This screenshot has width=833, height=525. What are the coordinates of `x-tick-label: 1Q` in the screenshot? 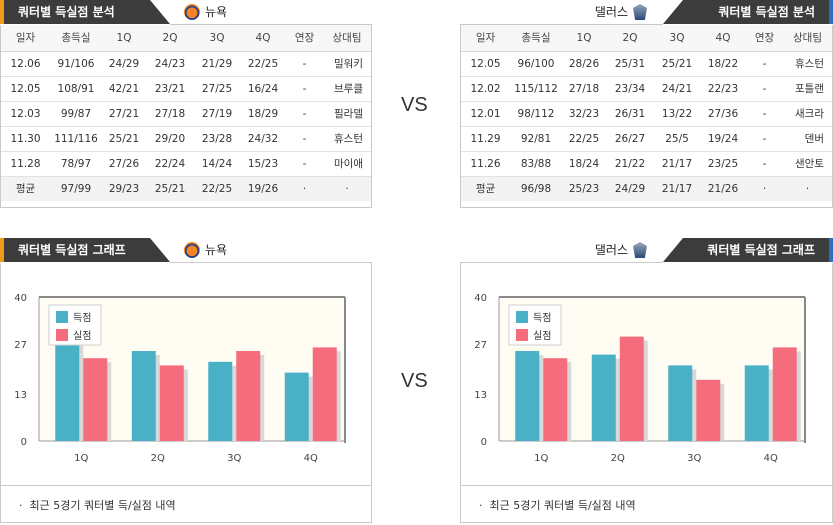 It's located at (81, 458).